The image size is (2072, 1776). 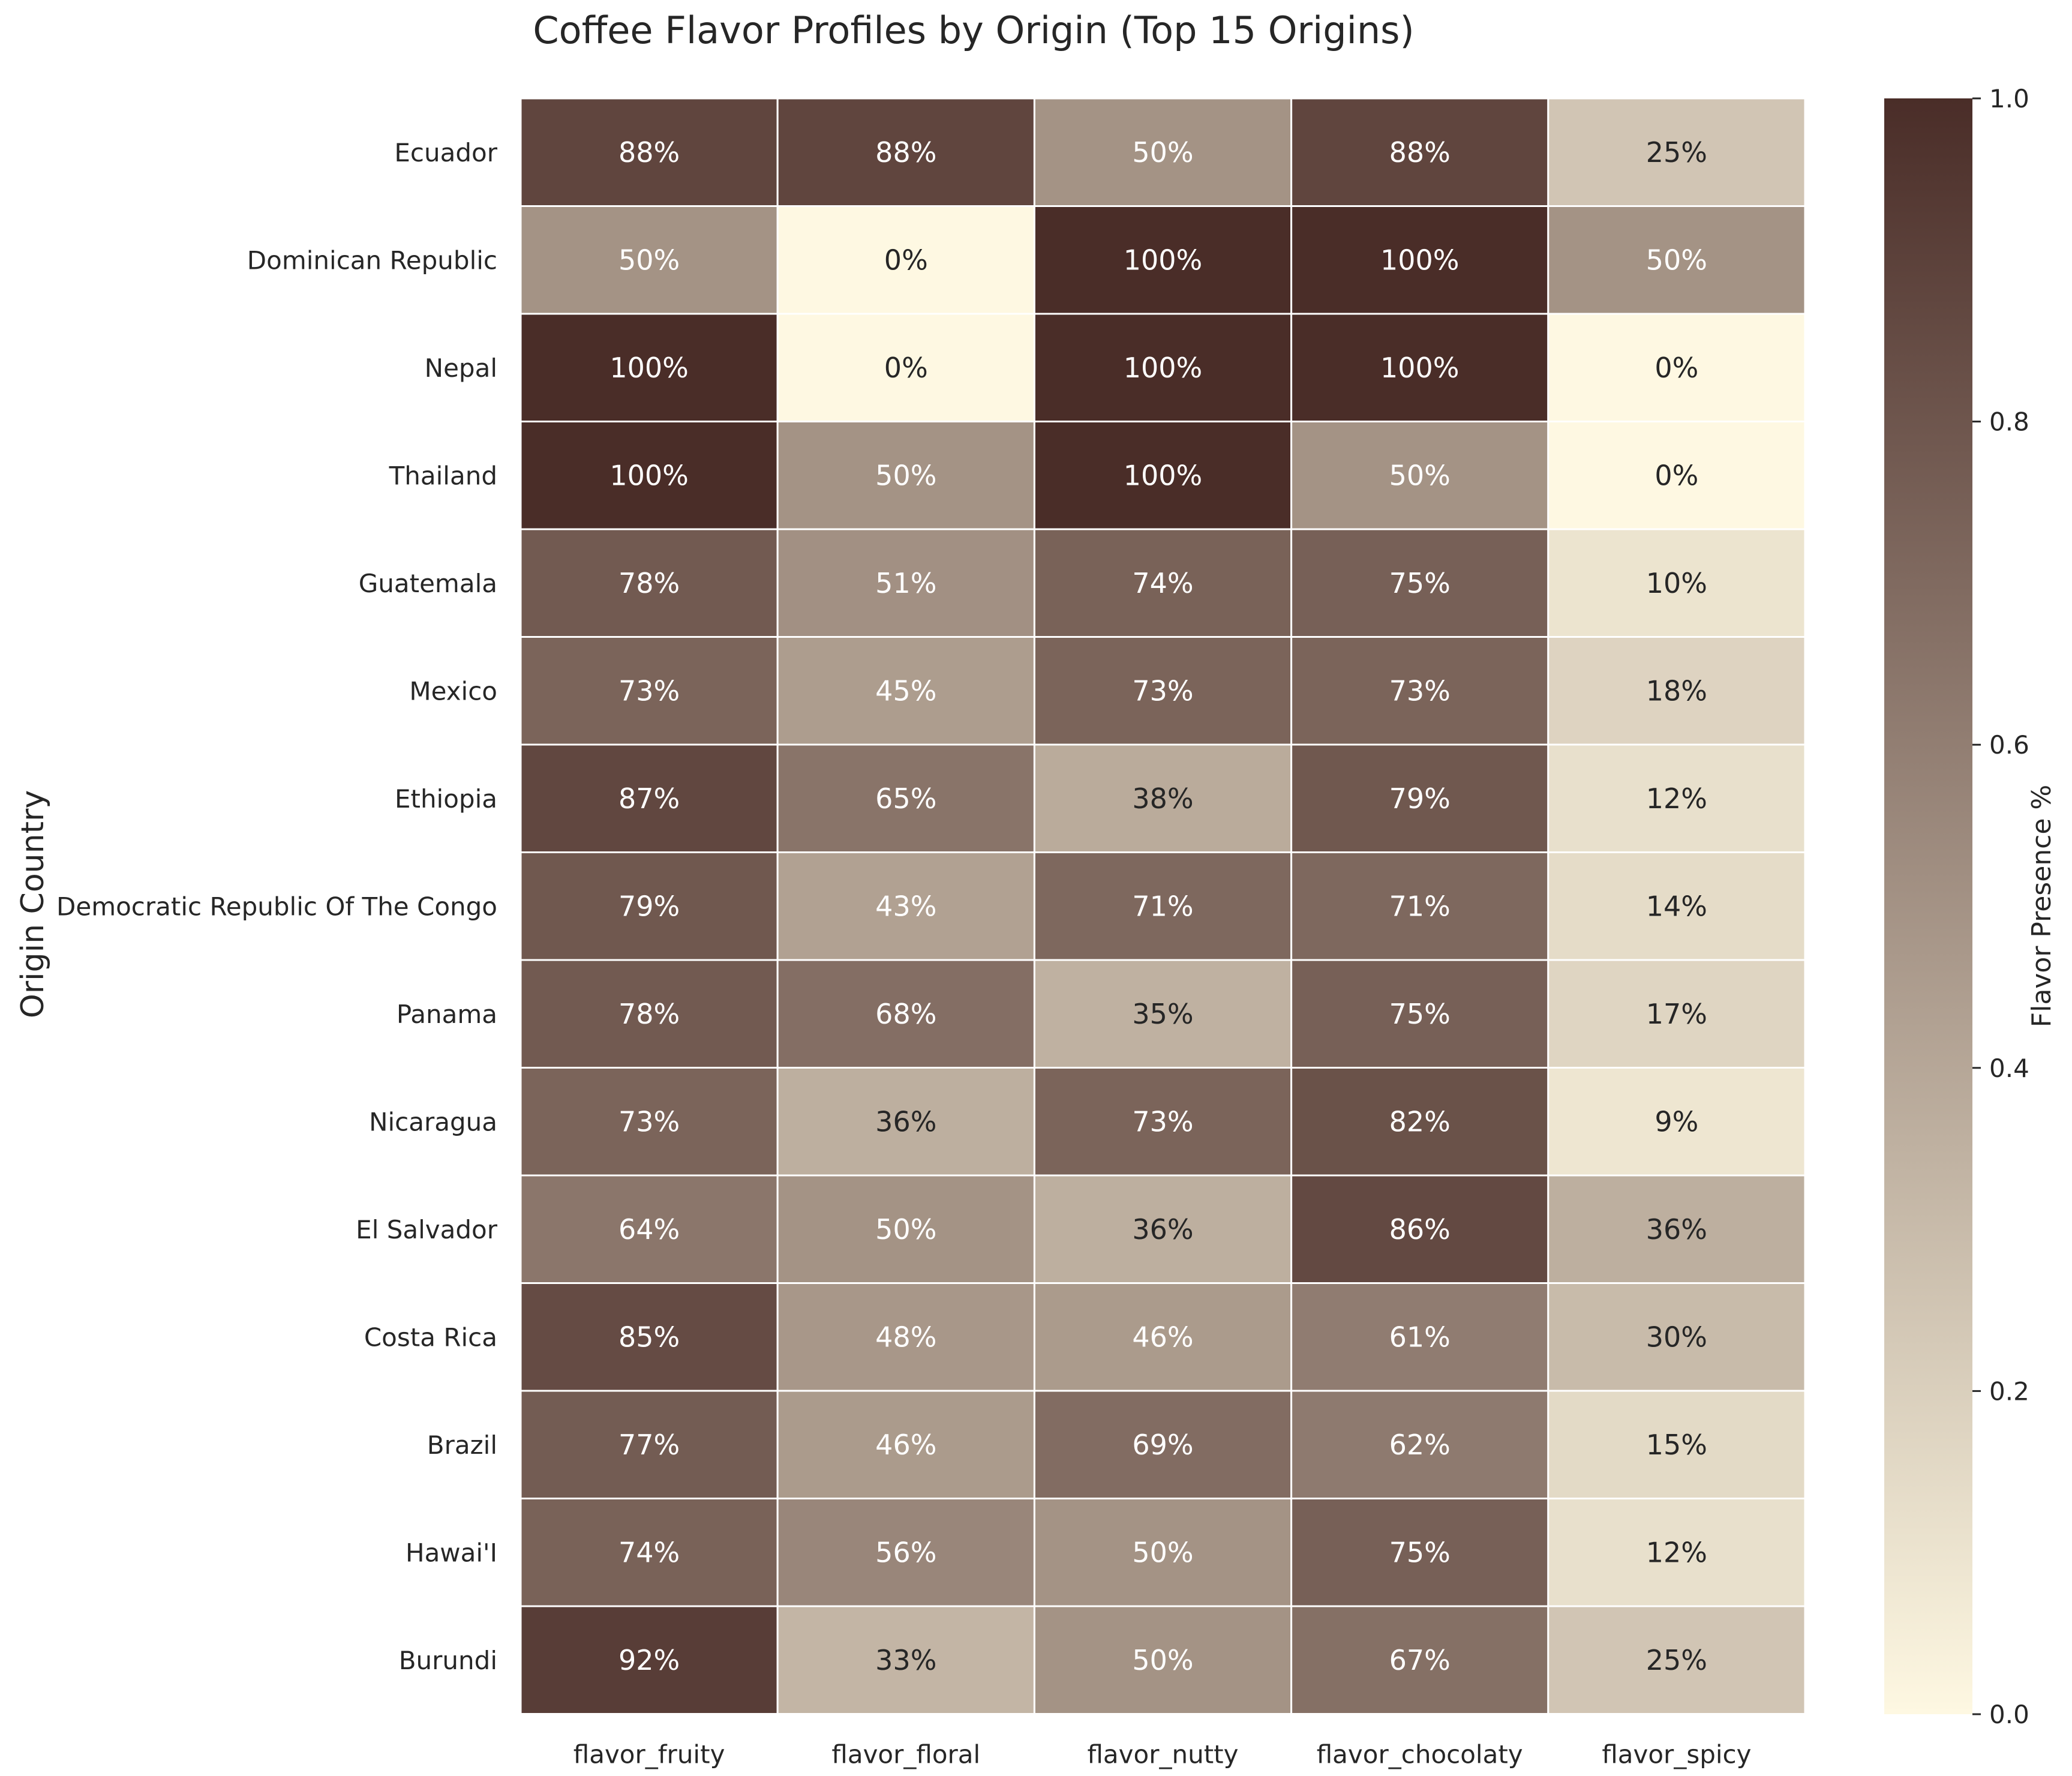 I want to click on x-tick-label: flavor_spicy, so click(x=1677, y=1755).